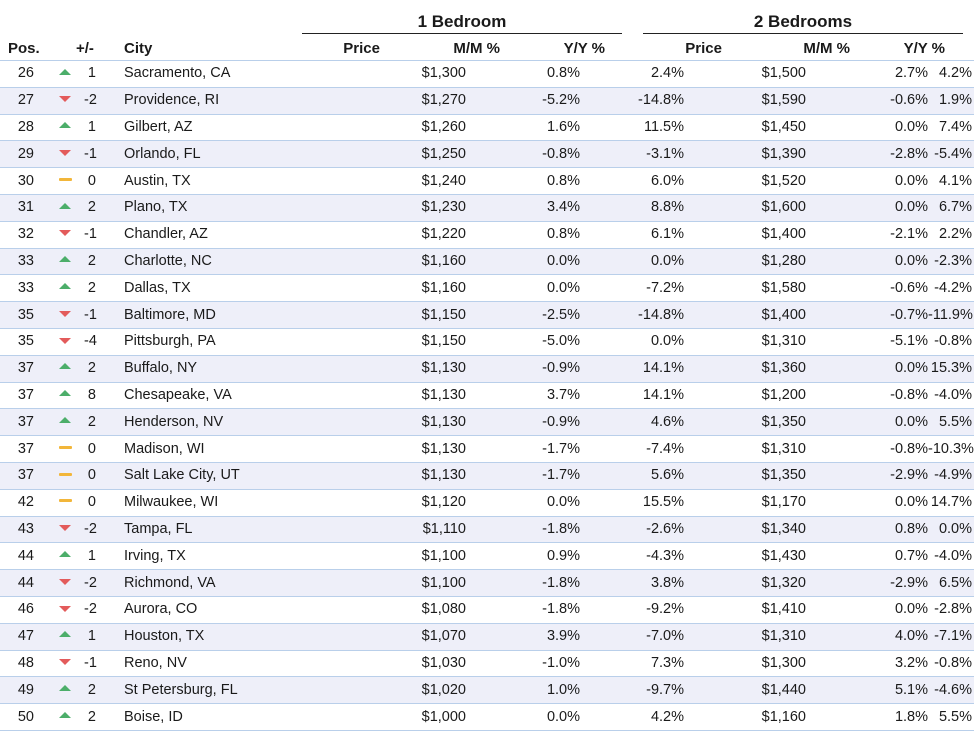 The width and height of the screenshot is (974, 731). Describe the element at coordinates (632, 664) in the screenshot. I see `yy-1br-cell: 7.3%` at that location.